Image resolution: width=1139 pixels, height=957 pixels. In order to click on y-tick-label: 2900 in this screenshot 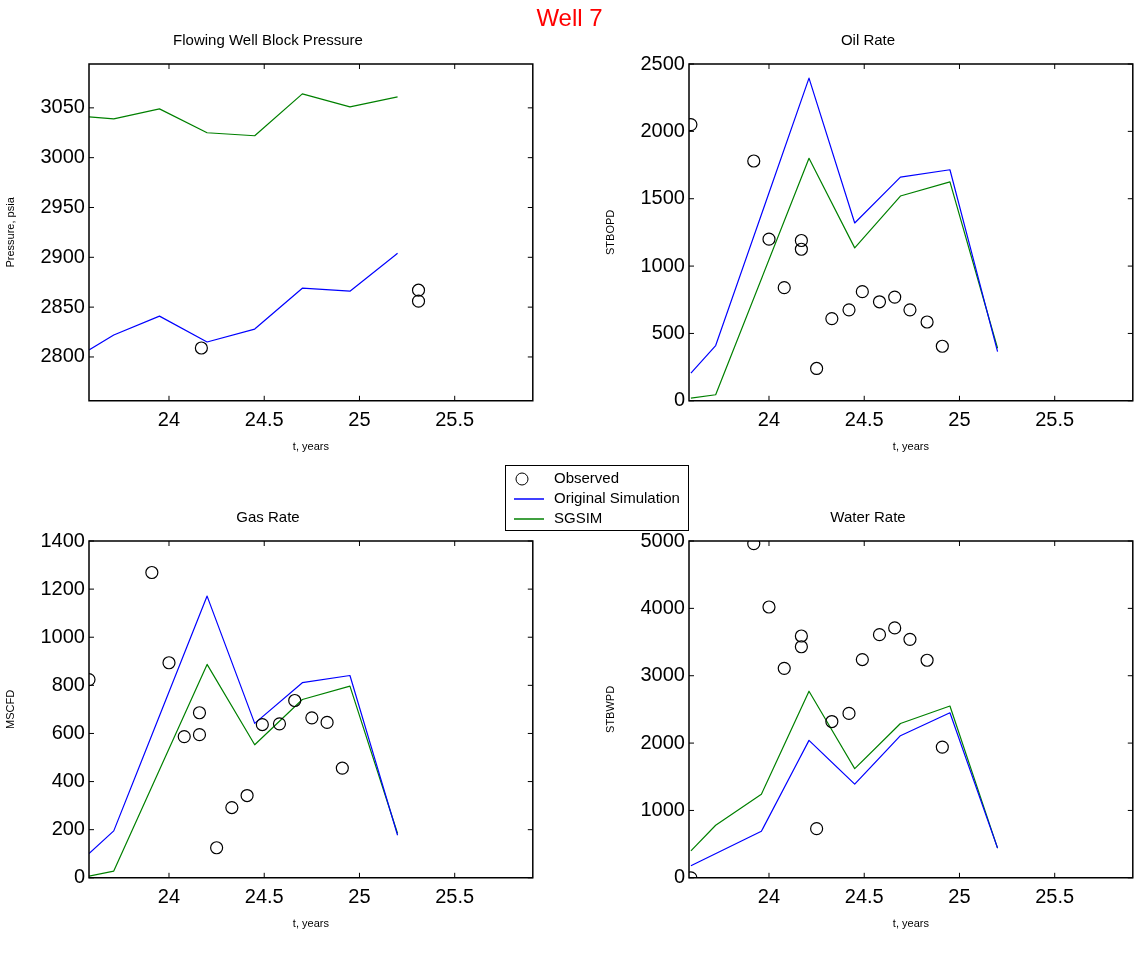, I will do `click(62, 255)`.